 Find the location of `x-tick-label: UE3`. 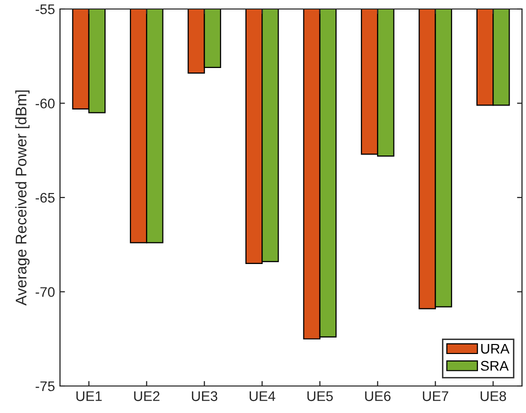

x-tick-label: UE3 is located at coordinates (205, 396).